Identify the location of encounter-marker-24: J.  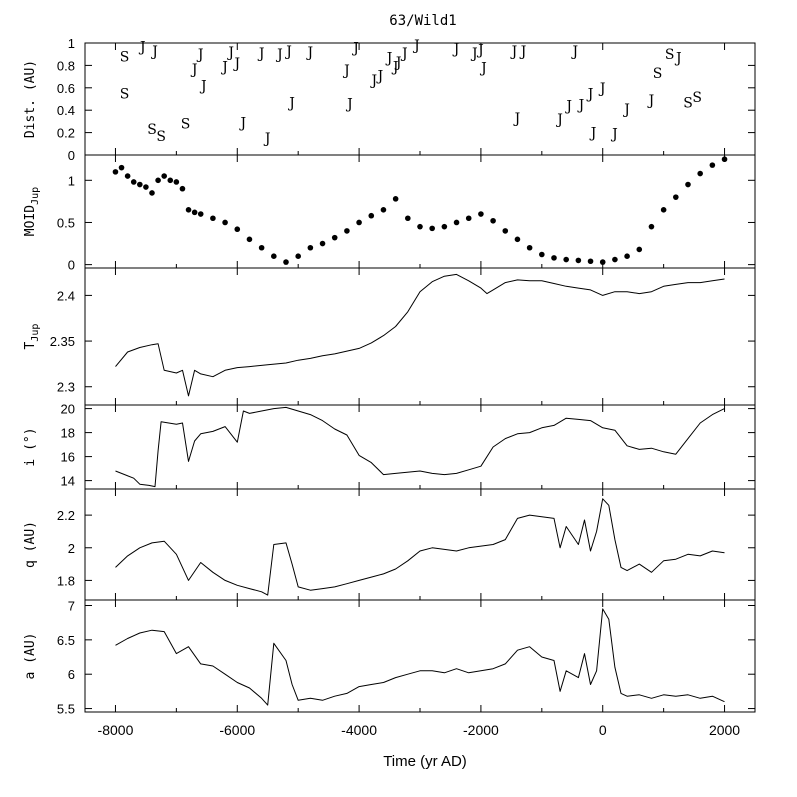
(380, 76).